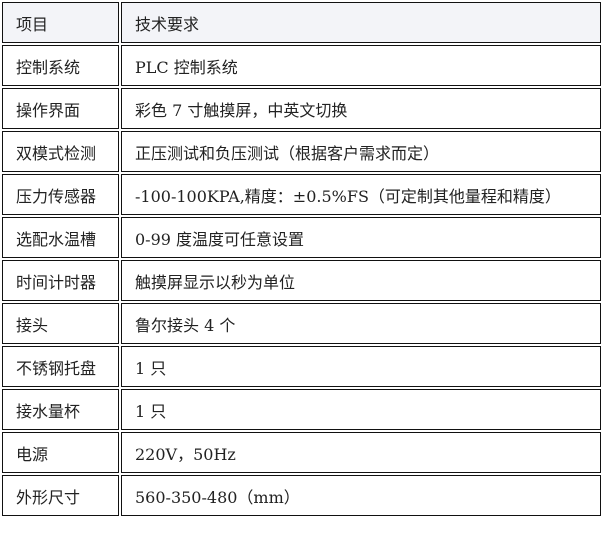 The image size is (603, 540). I want to click on requirement-cell: 0-99 度温度可任意设置, so click(361, 237).